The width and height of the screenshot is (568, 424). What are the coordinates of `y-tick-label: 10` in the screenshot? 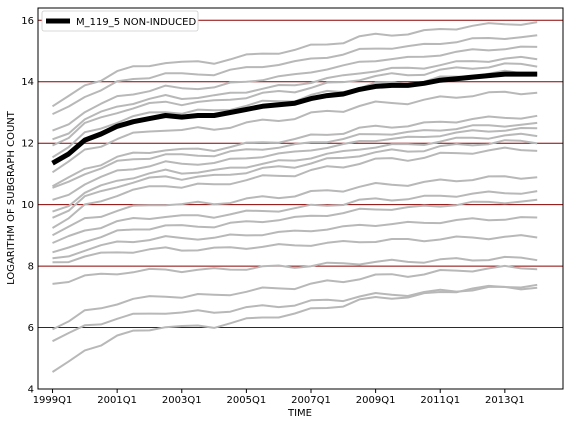 It's located at (27, 205).